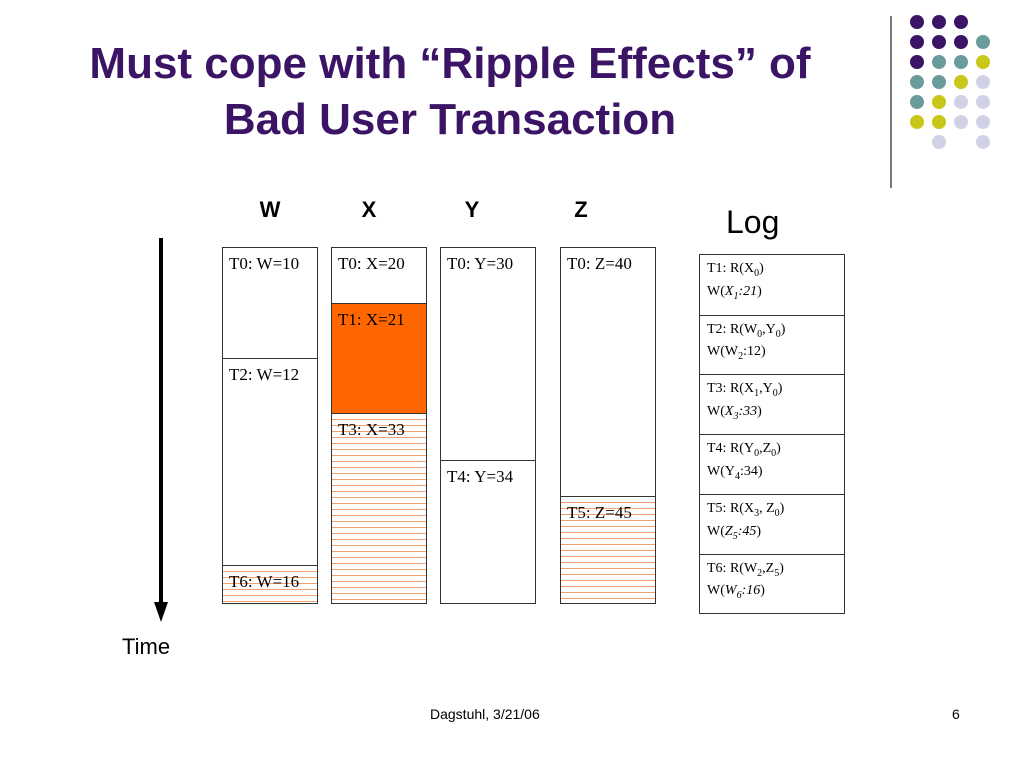  Describe the element at coordinates (480, 476) in the screenshot. I see `value-version-label: T4: Y=34` at that location.